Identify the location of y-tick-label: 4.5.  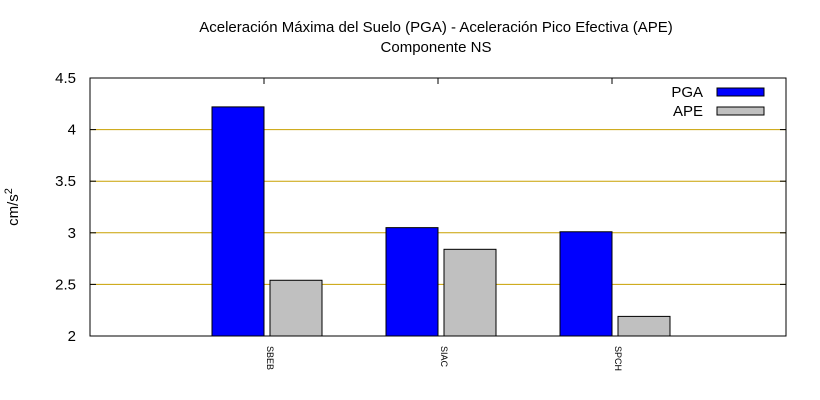
(65, 78).